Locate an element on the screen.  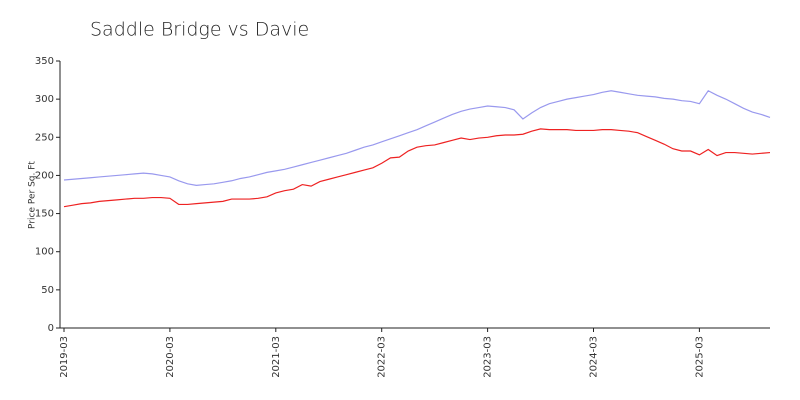
y-tick-label: 100 is located at coordinates (44, 252).